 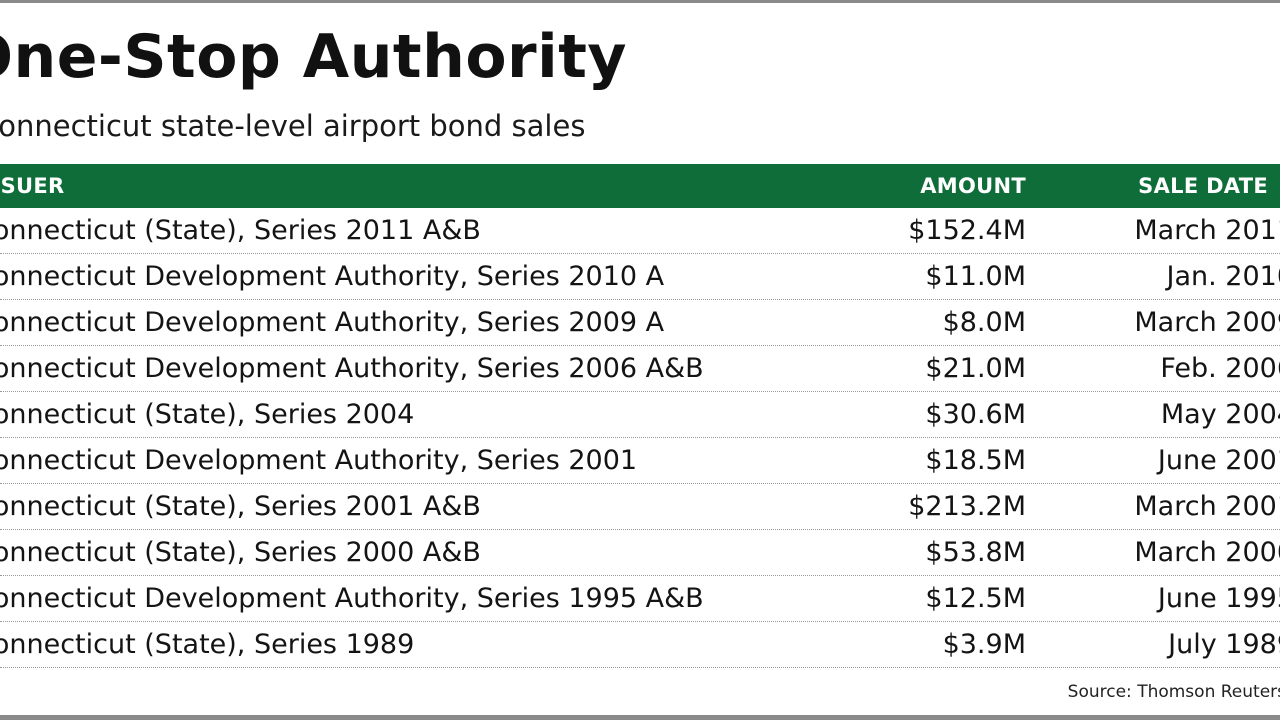 What do you see at coordinates (207, 644) in the screenshot?
I see `issuer-cell: Connecticut (State), Series 1989` at bounding box center [207, 644].